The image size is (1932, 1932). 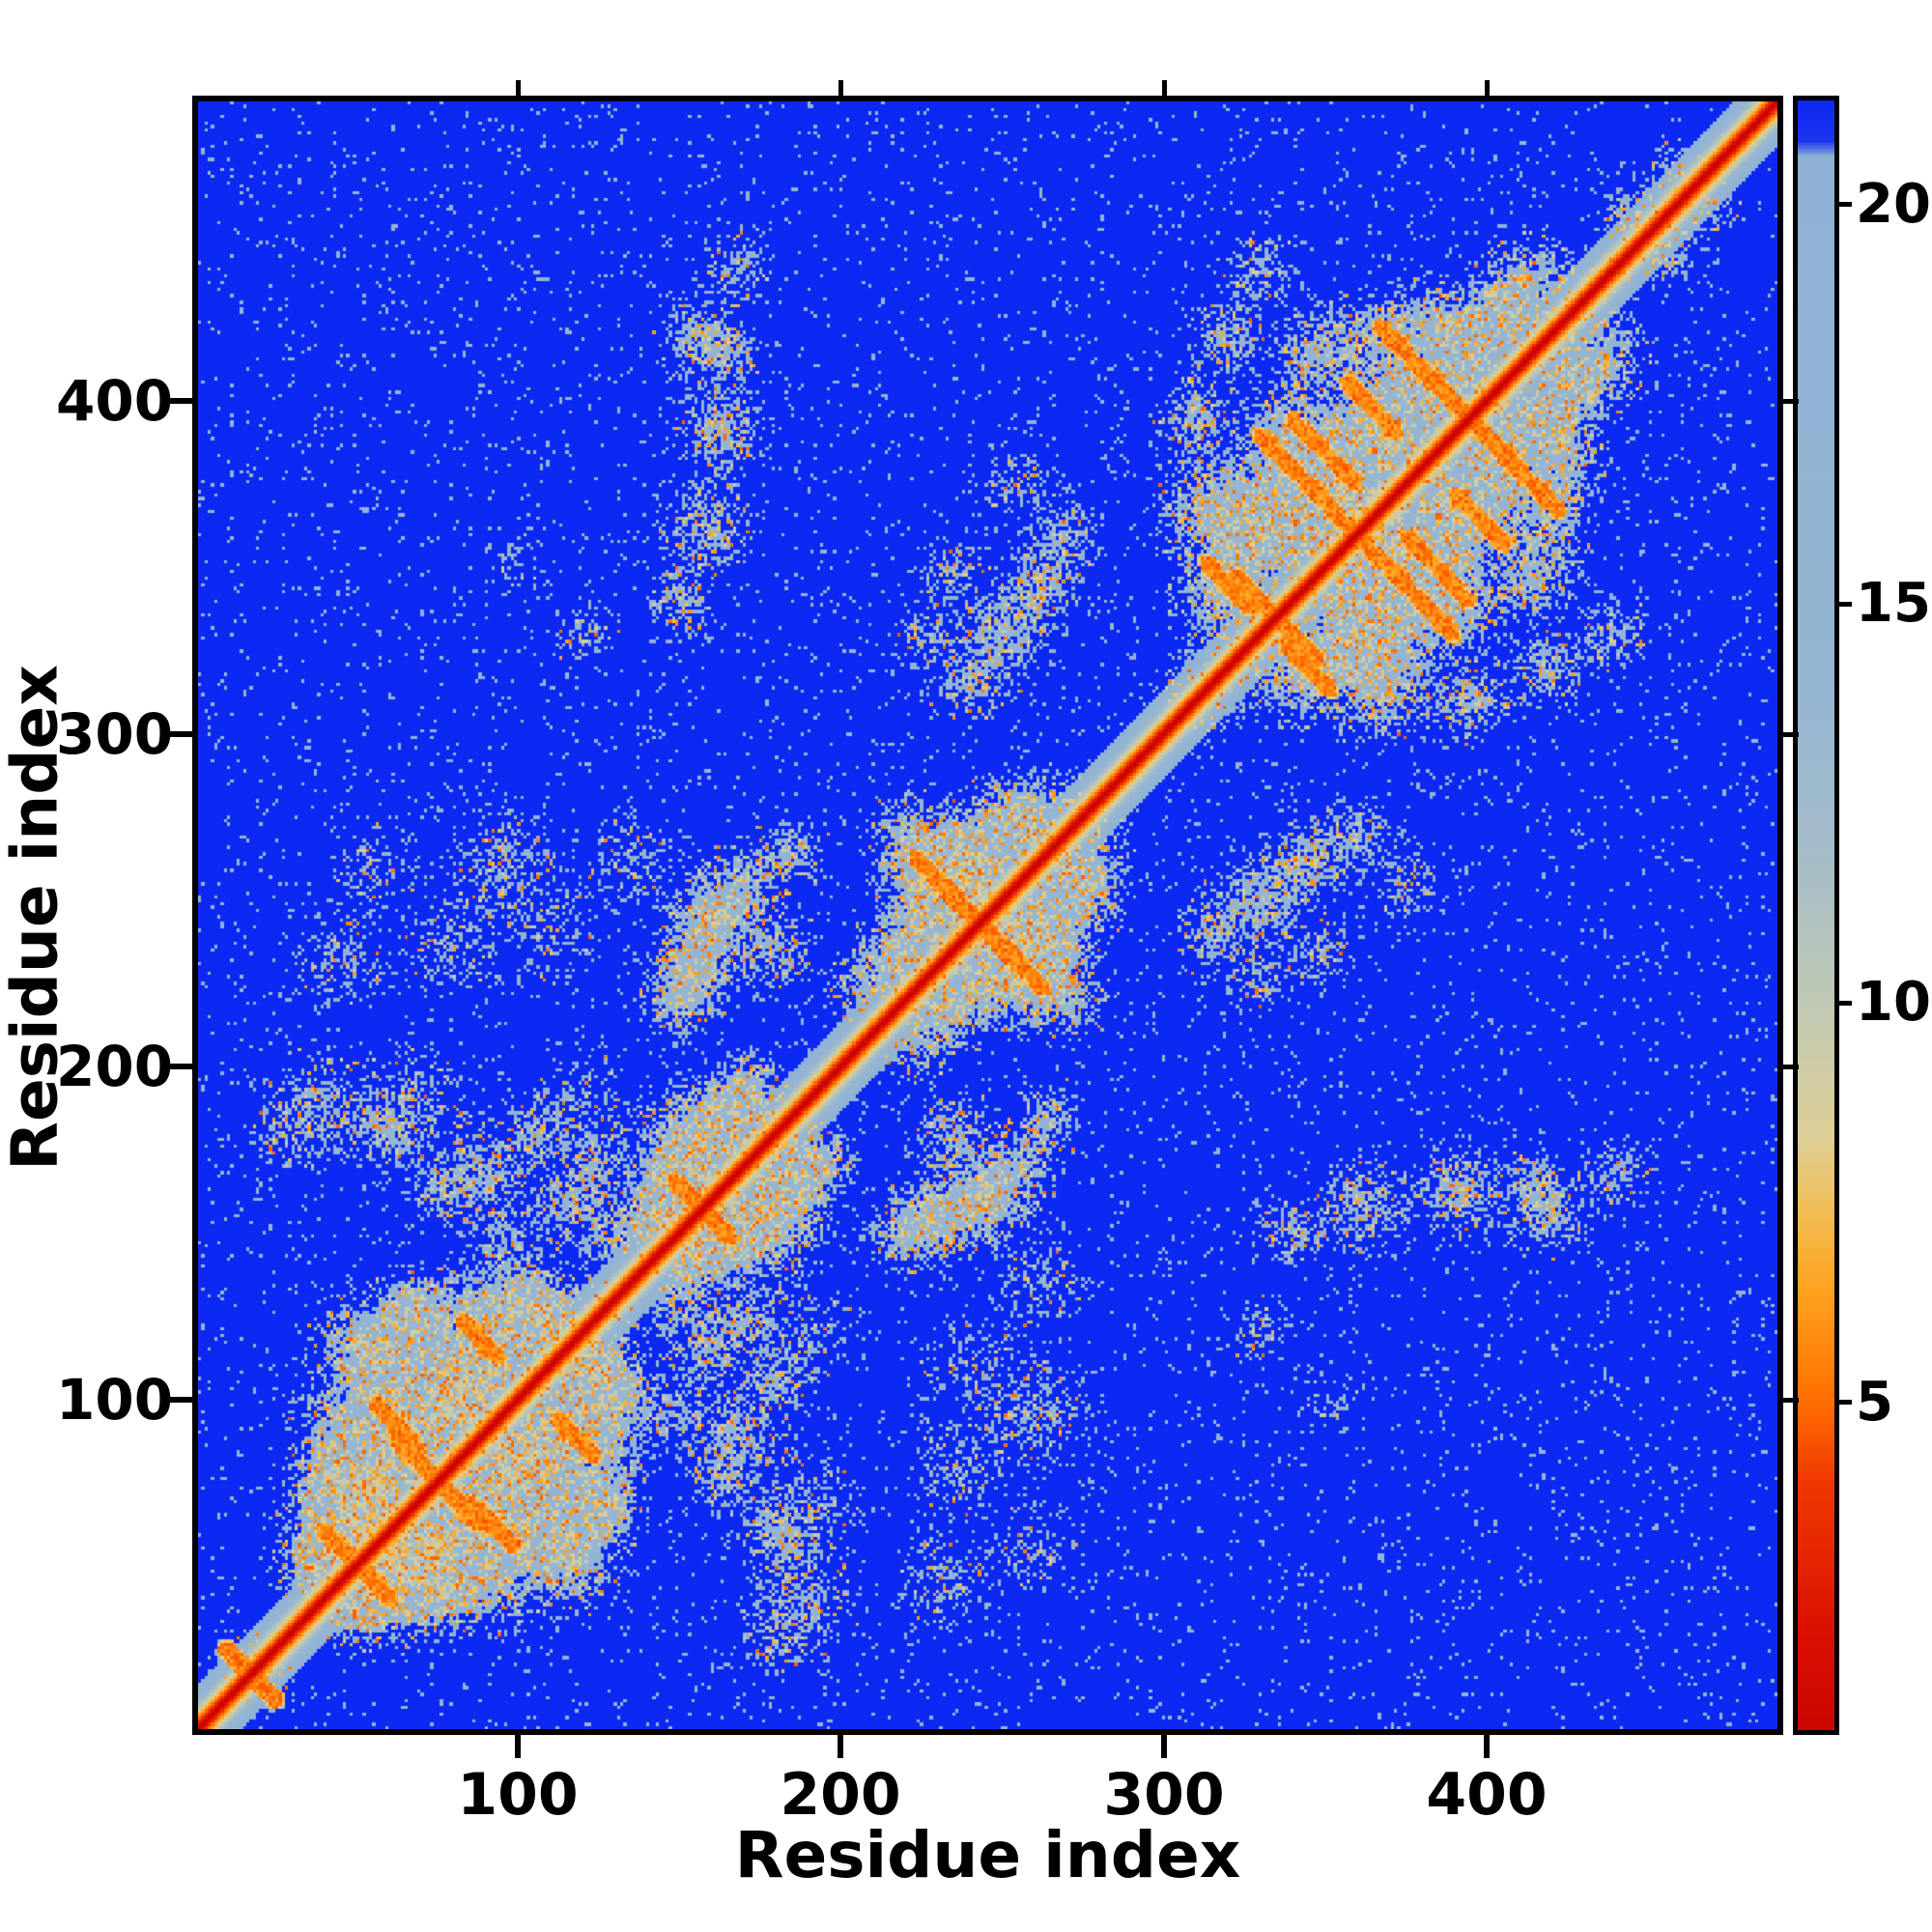 I want to click on colorbar-canvas, so click(x=1816, y=915).